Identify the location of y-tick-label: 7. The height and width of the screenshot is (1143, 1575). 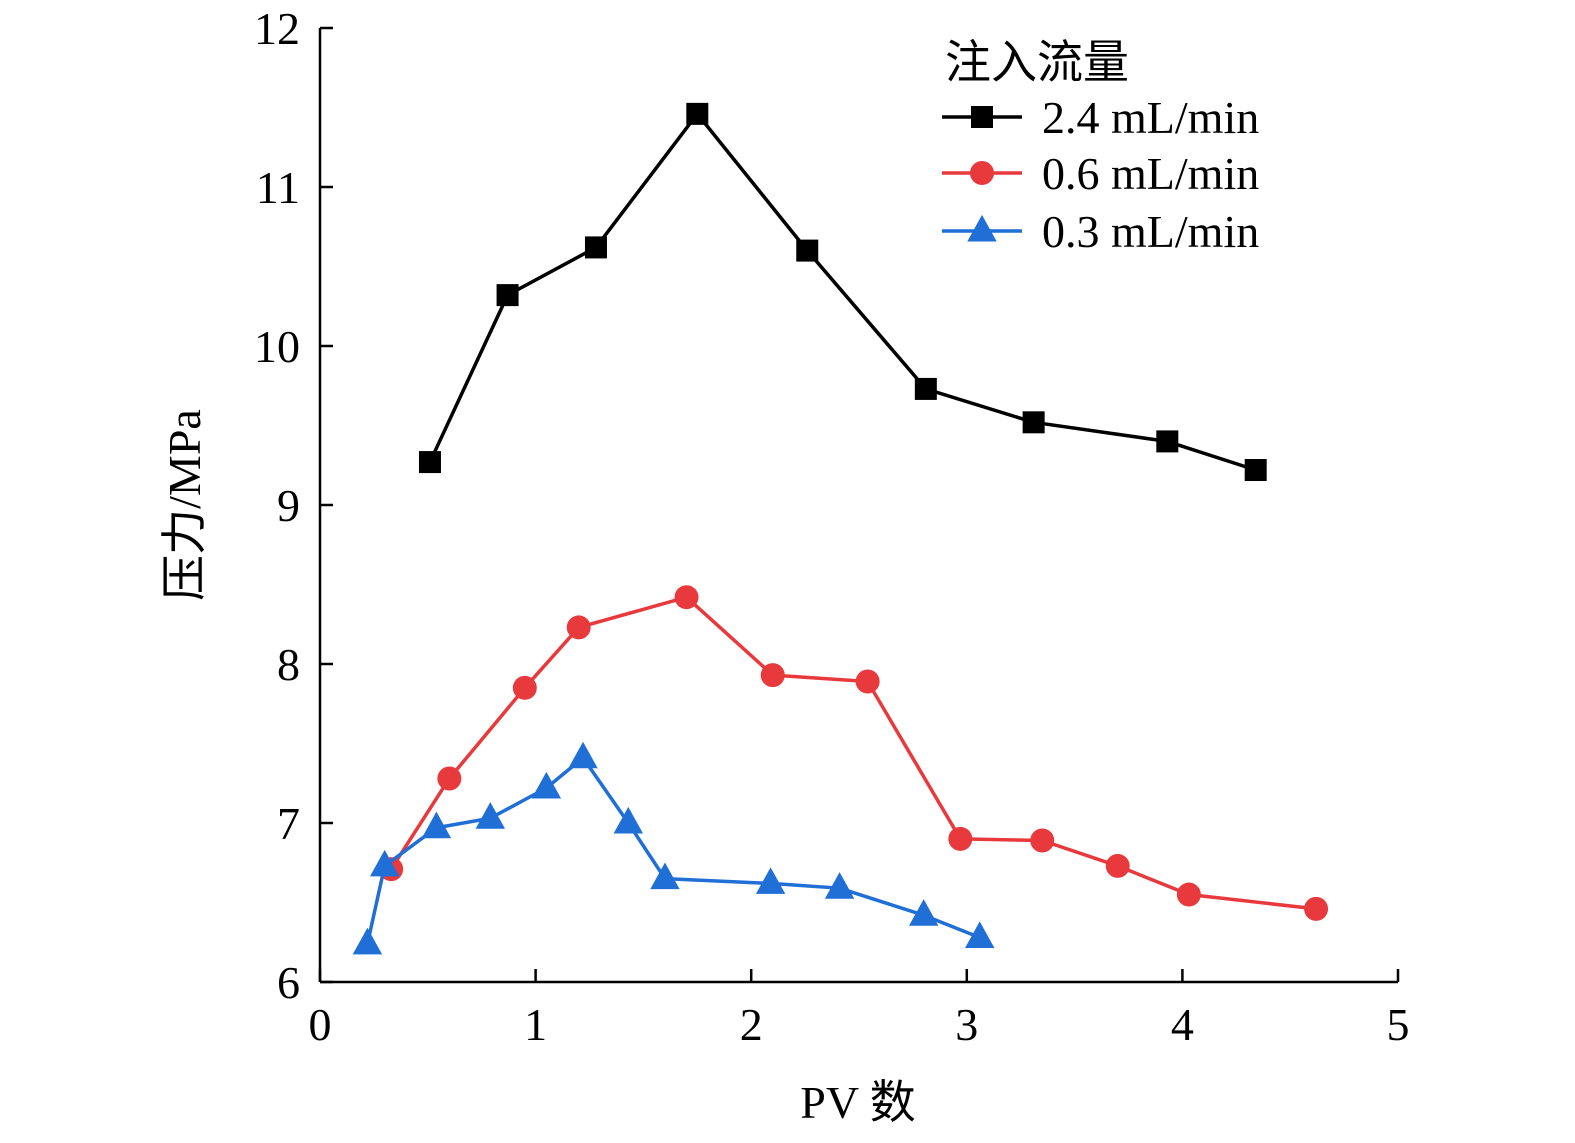
(288, 823).